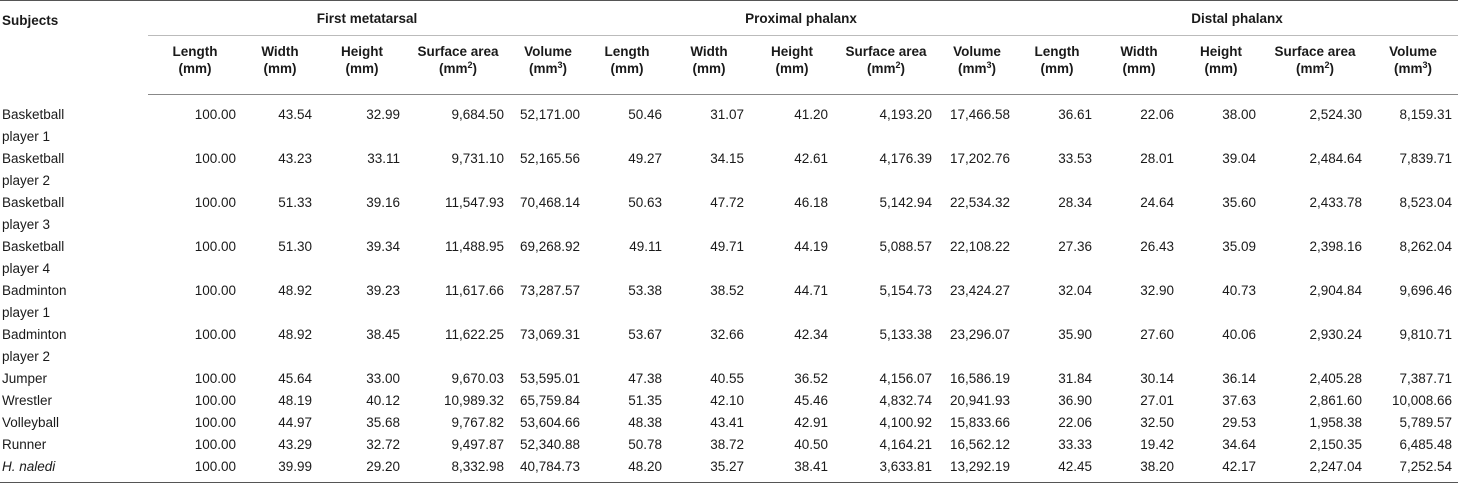 Image resolution: width=1458 pixels, height=497 pixels. Describe the element at coordinates (645, 378) in the screenshot. I see `table-cell: 47.38` at that location.